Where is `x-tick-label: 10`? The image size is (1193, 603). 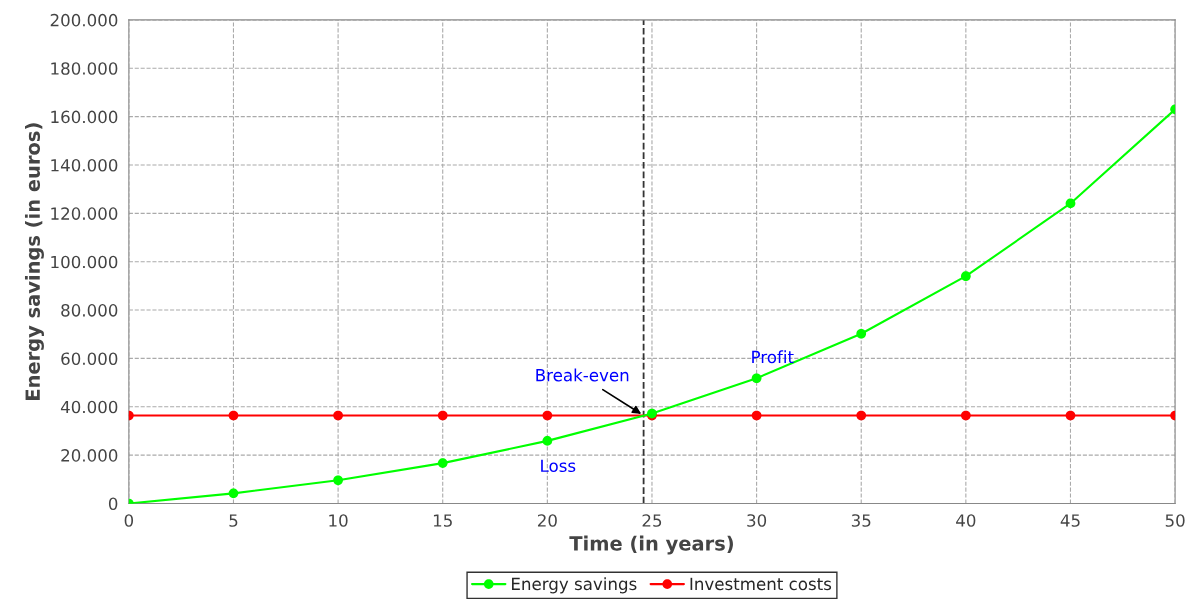
x-tick-label: 10 is located at coordinates (338, 520).